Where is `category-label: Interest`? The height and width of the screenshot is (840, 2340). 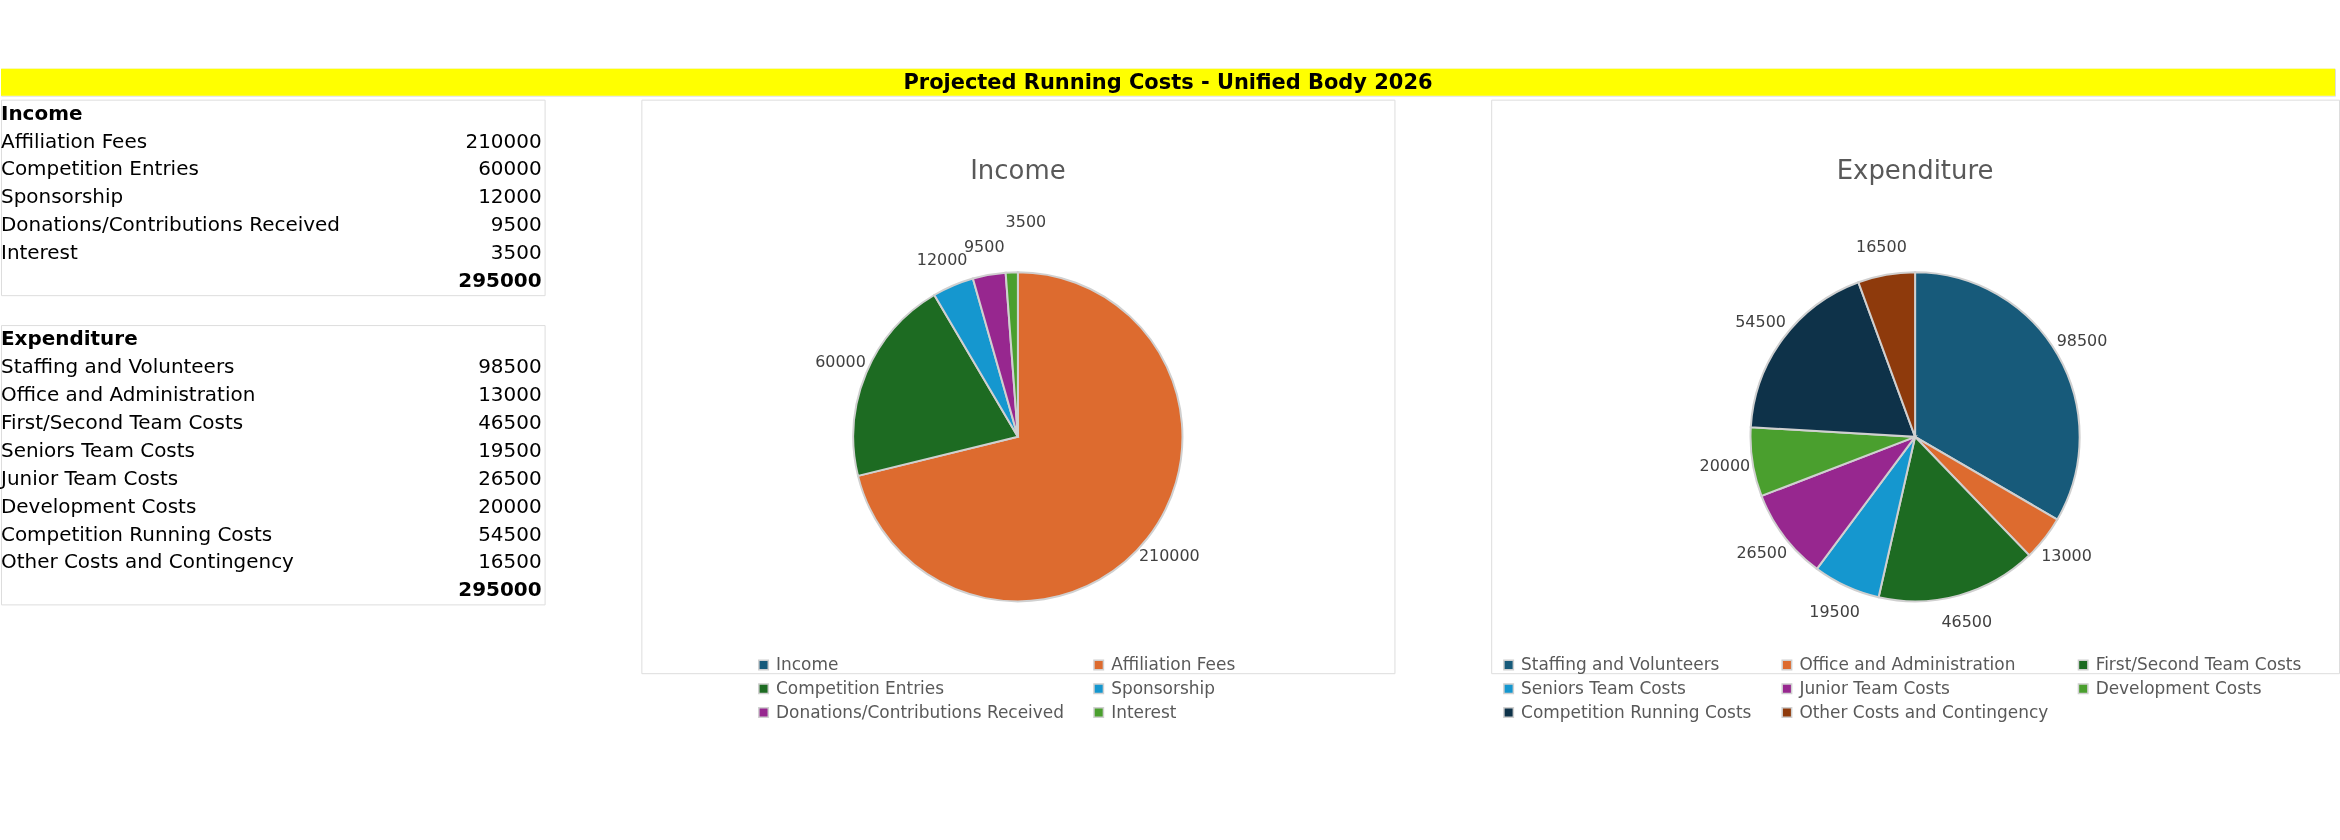 category-label: Interest is located at coordinates (40, 252).